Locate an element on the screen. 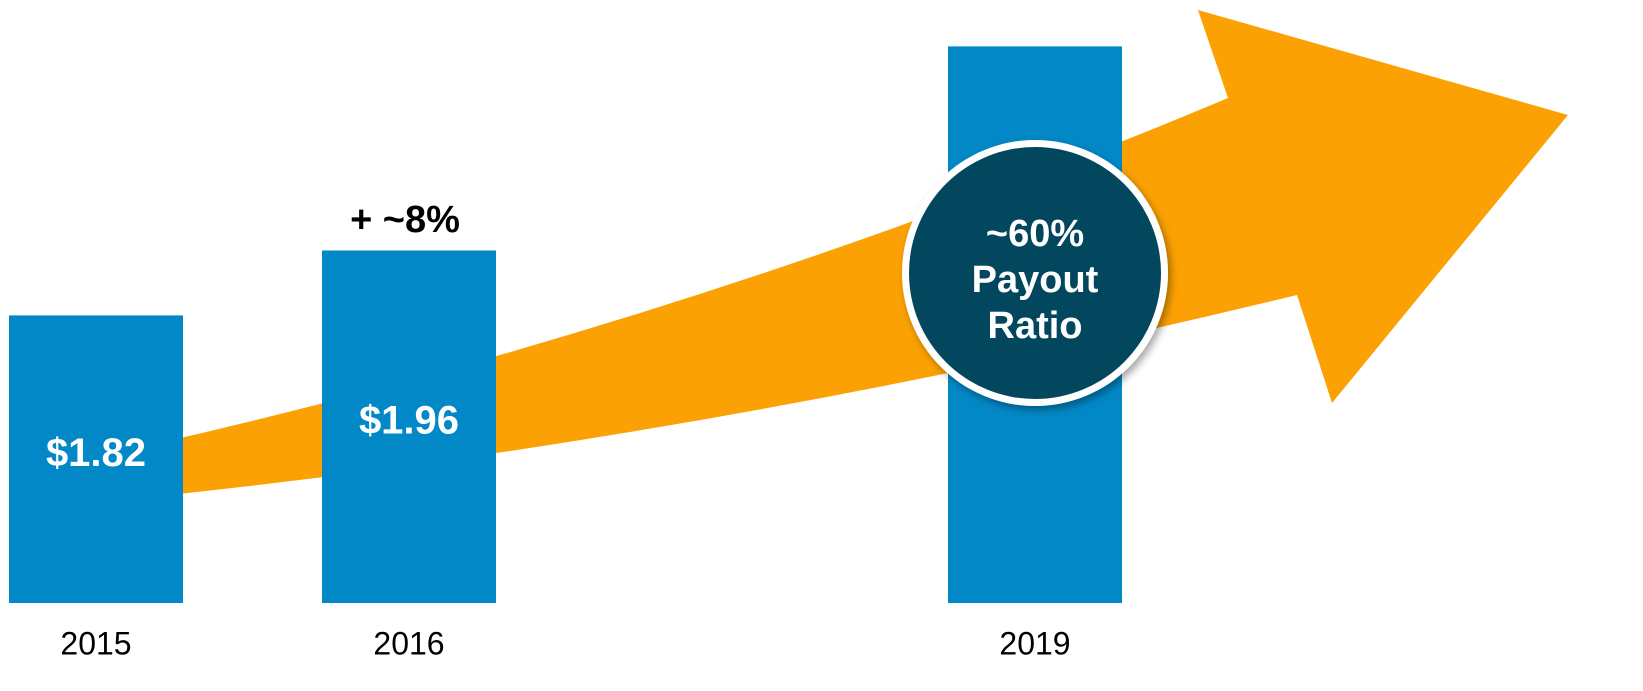  badge-fill is located at coordinates (1035, 273).